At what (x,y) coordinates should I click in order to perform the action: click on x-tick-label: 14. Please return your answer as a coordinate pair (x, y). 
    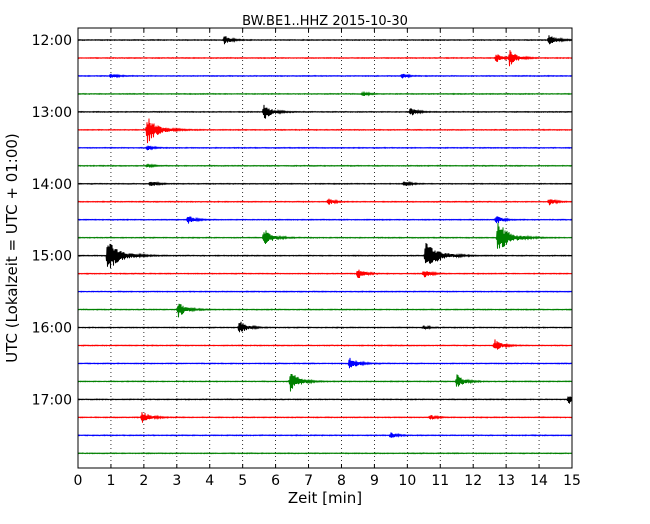
    Looking at the image, I should click on (539, 481).